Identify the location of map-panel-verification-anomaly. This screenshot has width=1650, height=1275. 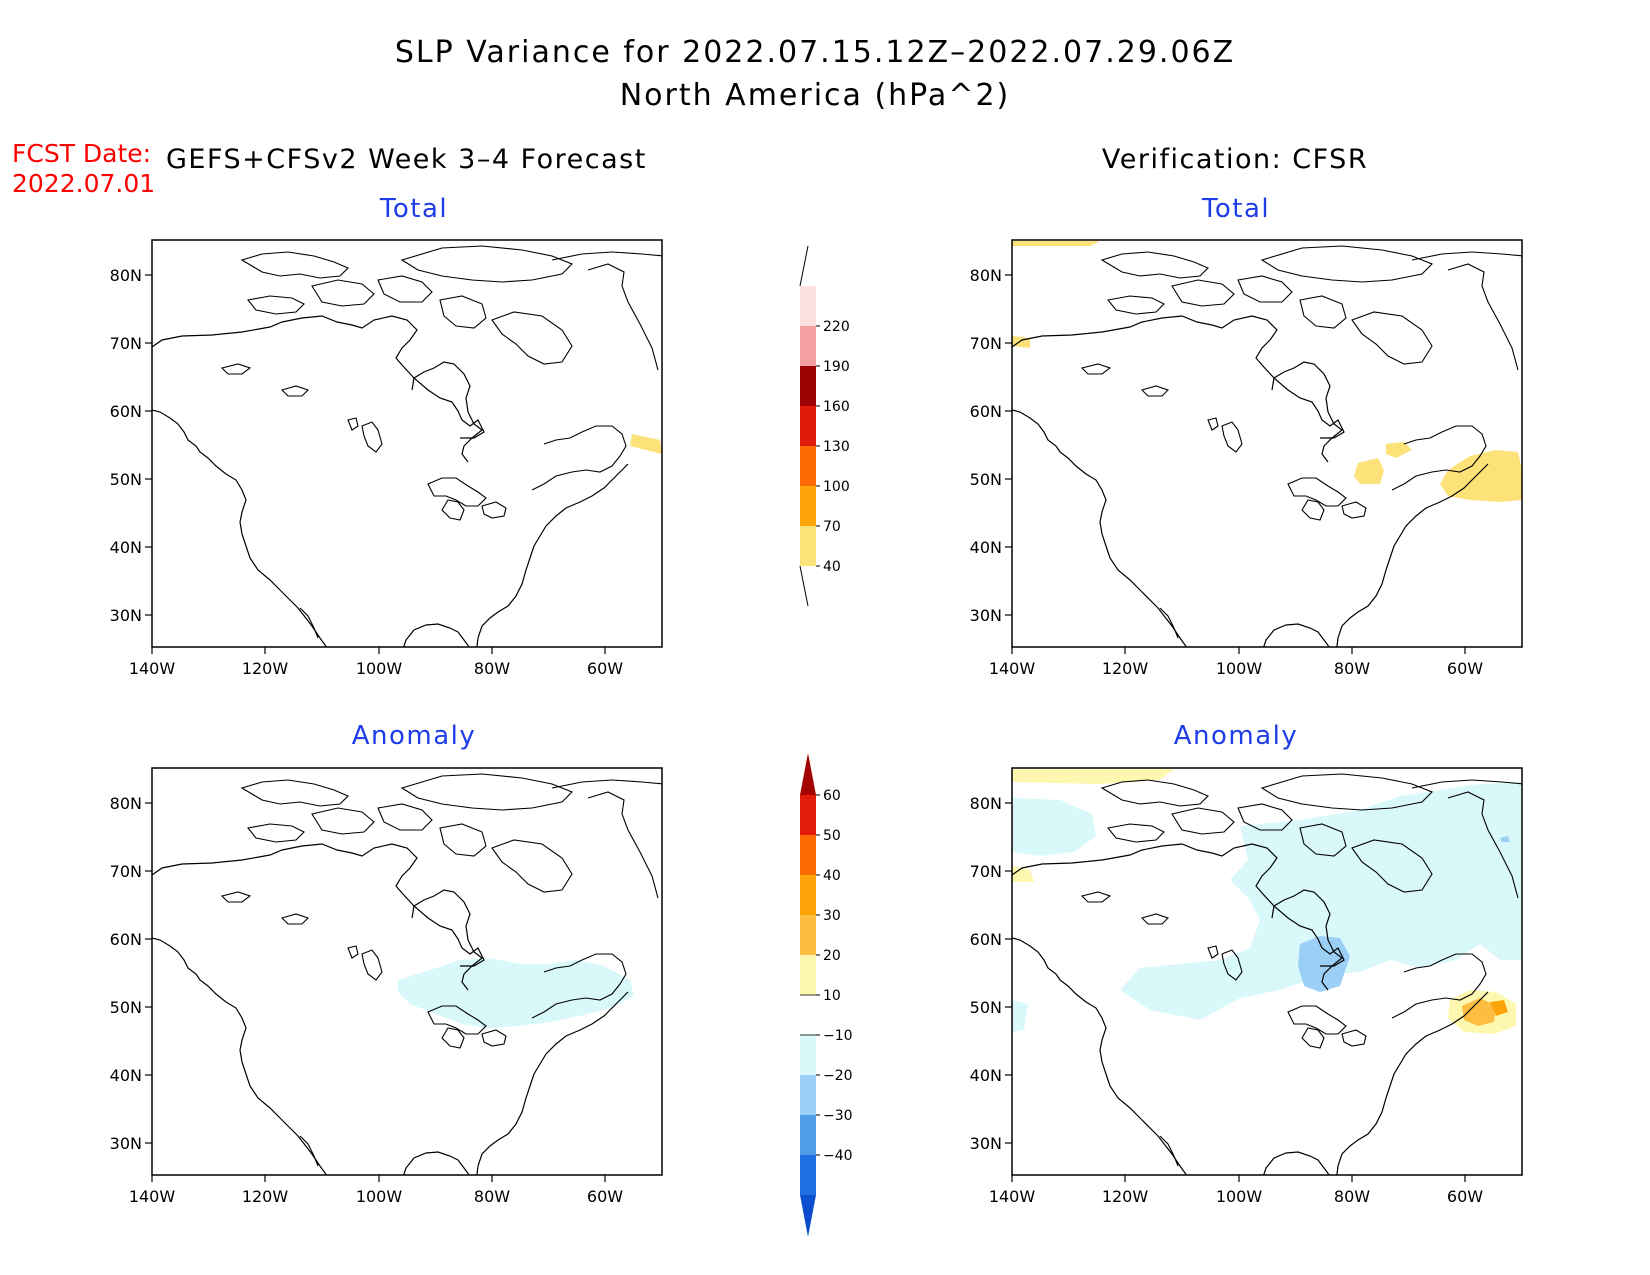
(1267, 971).